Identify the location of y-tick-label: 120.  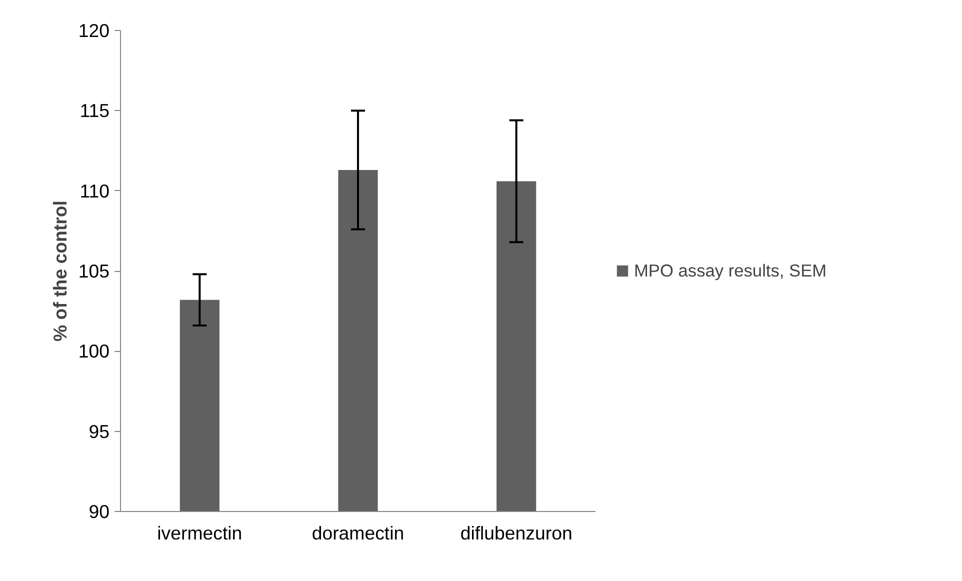
(94, 30).